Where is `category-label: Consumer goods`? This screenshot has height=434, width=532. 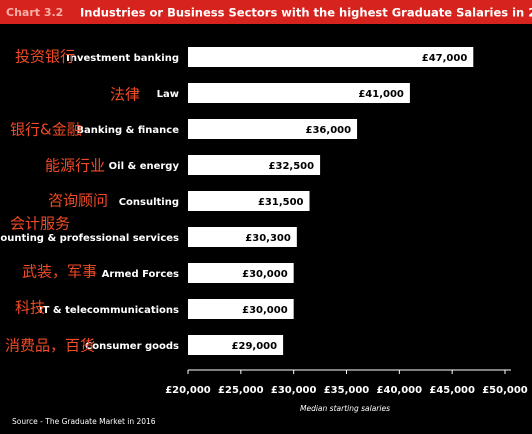 category-label: Consumer goods is located at coordinates (132, 346).